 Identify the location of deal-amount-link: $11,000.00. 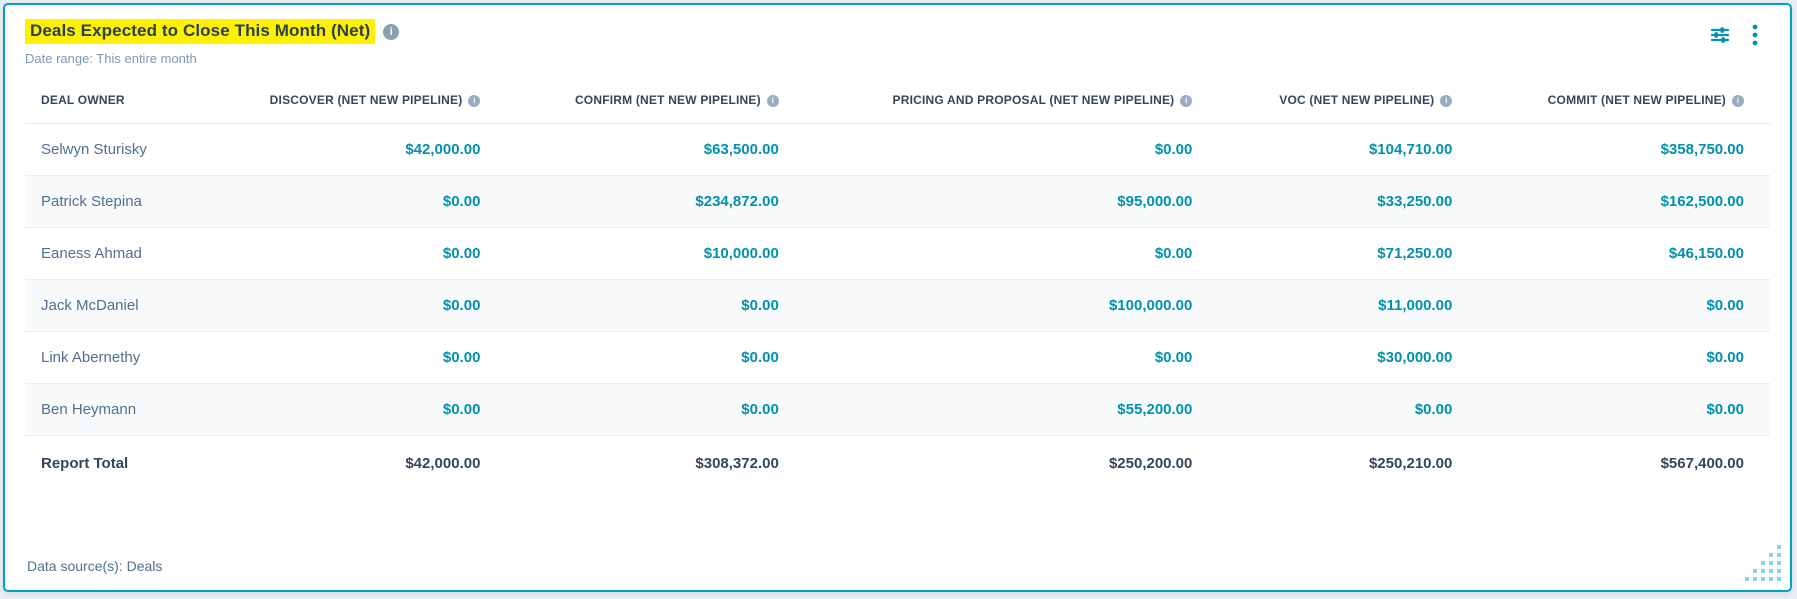
(1415, 305).